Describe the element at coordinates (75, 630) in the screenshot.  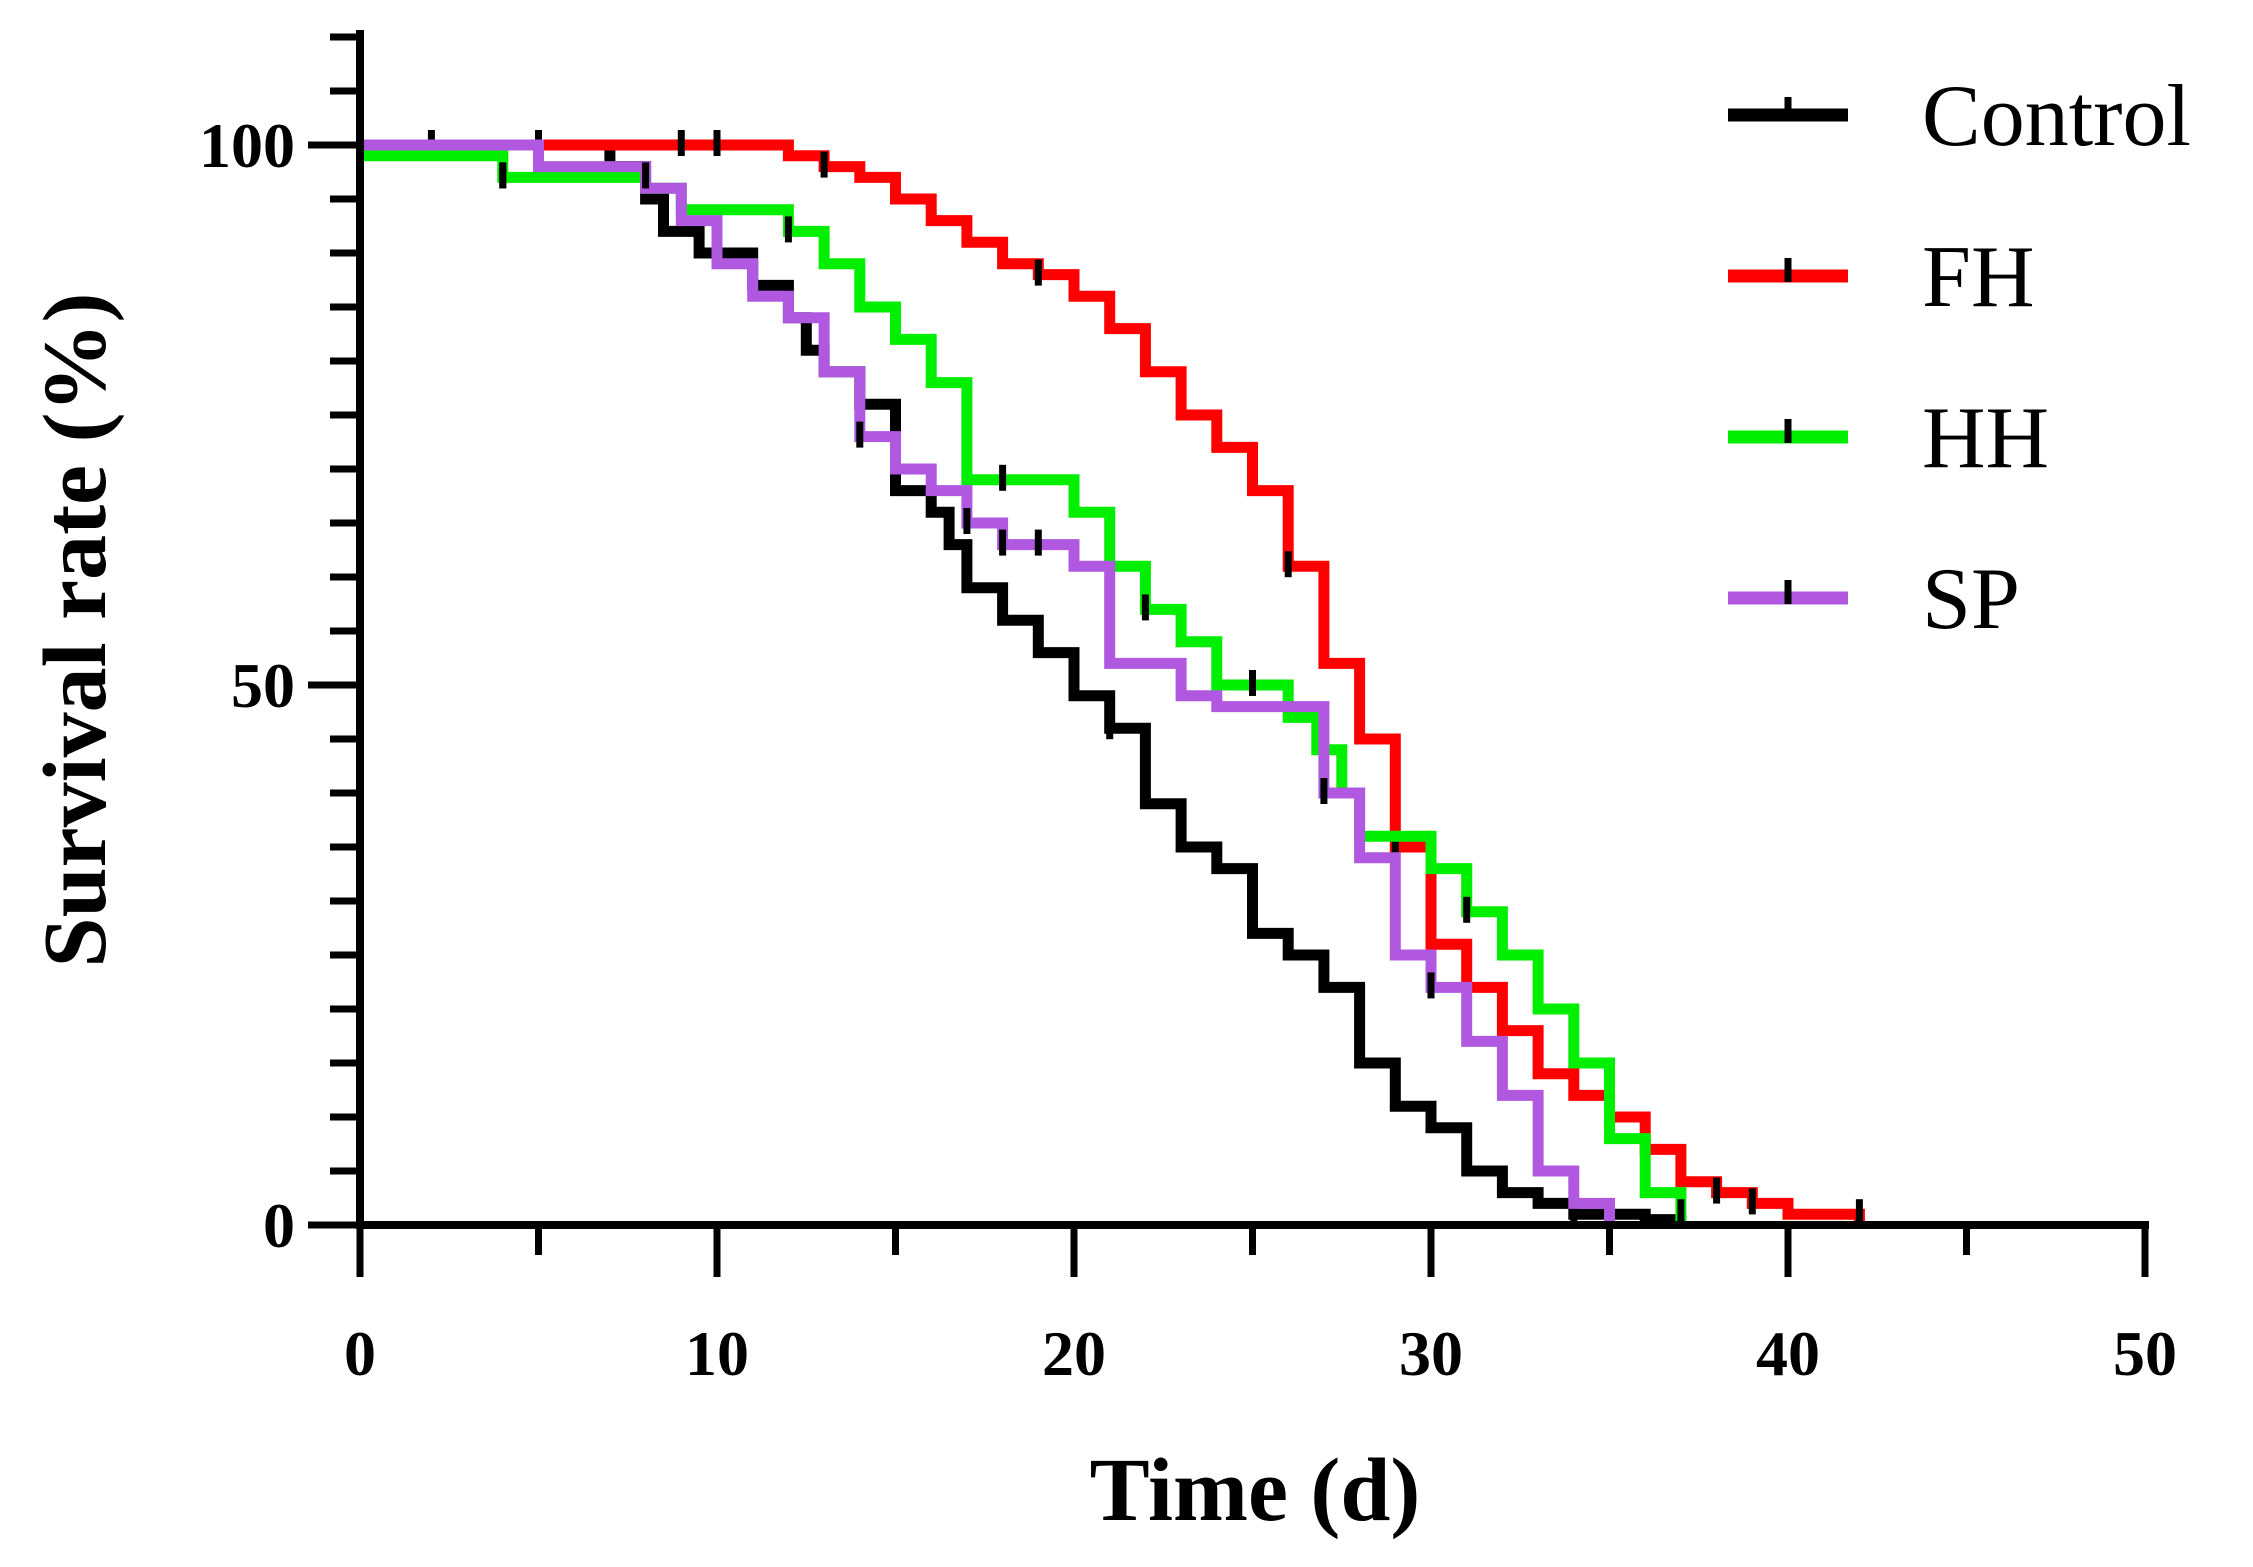
I see `y-axis-title: Survival rate (%)` at that location.